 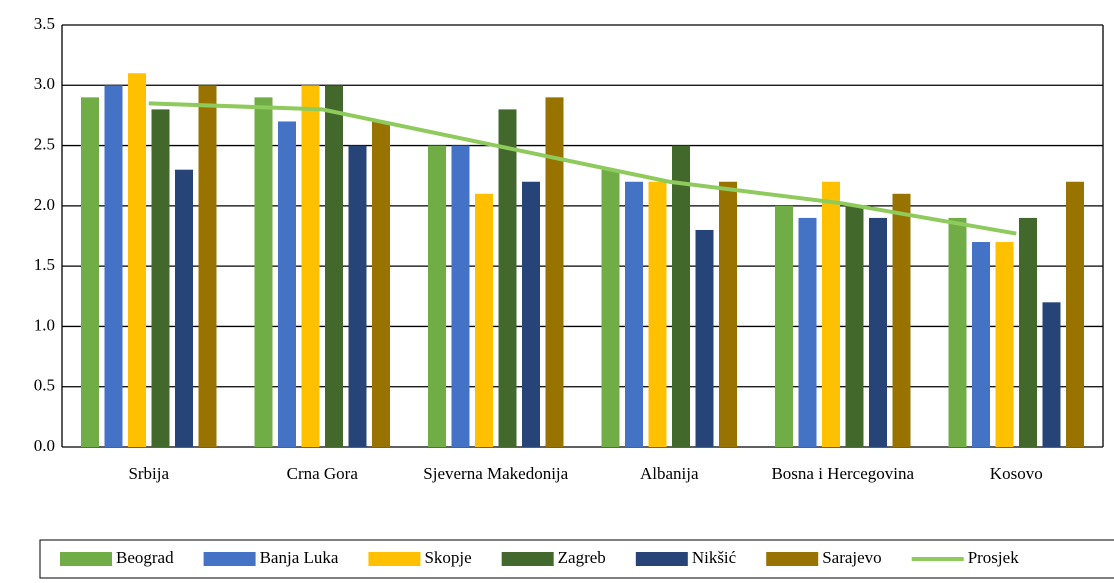 I want to click on y-tick-label: 3.0, so click(x=44, y=83).